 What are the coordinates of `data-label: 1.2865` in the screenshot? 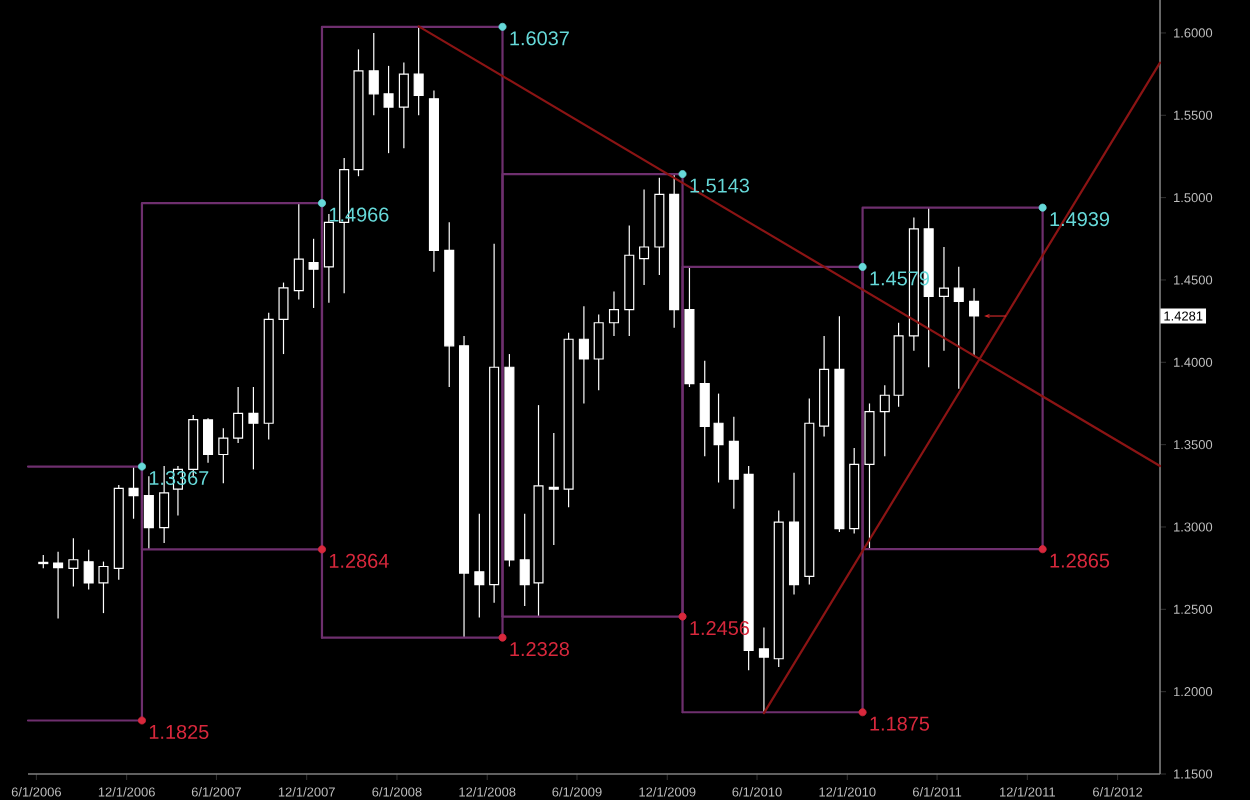 It's located at (1080, 560).